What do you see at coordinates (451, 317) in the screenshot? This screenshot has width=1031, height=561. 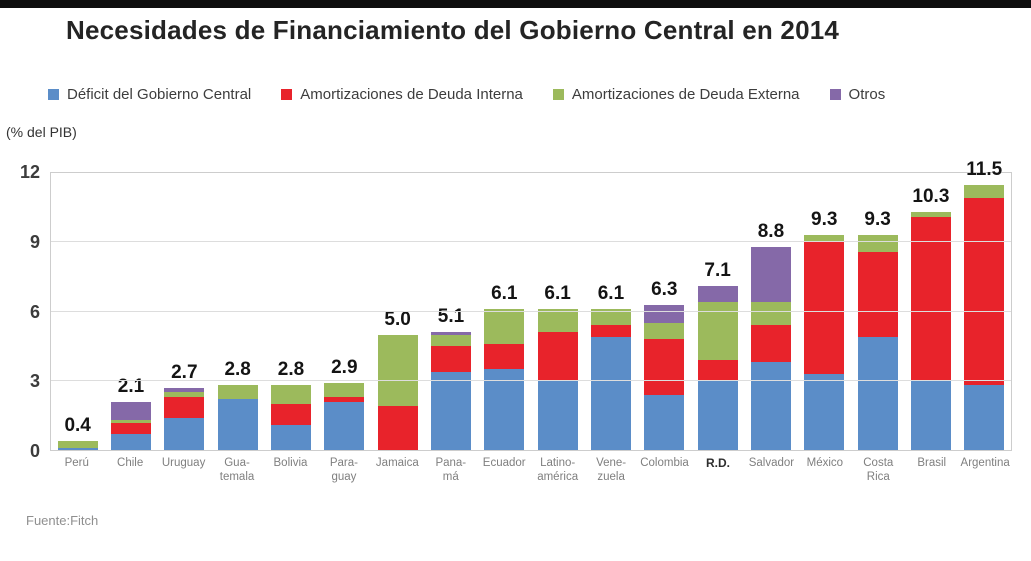 I see `bar-total-label: 5.1` at bounding box center [451, 317].